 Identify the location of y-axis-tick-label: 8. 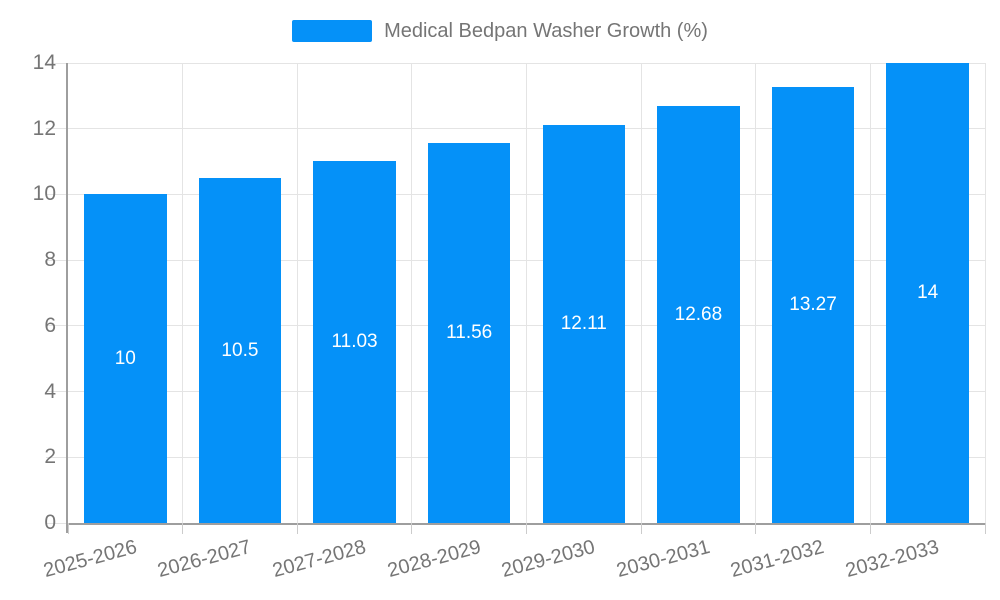
(50, 260).